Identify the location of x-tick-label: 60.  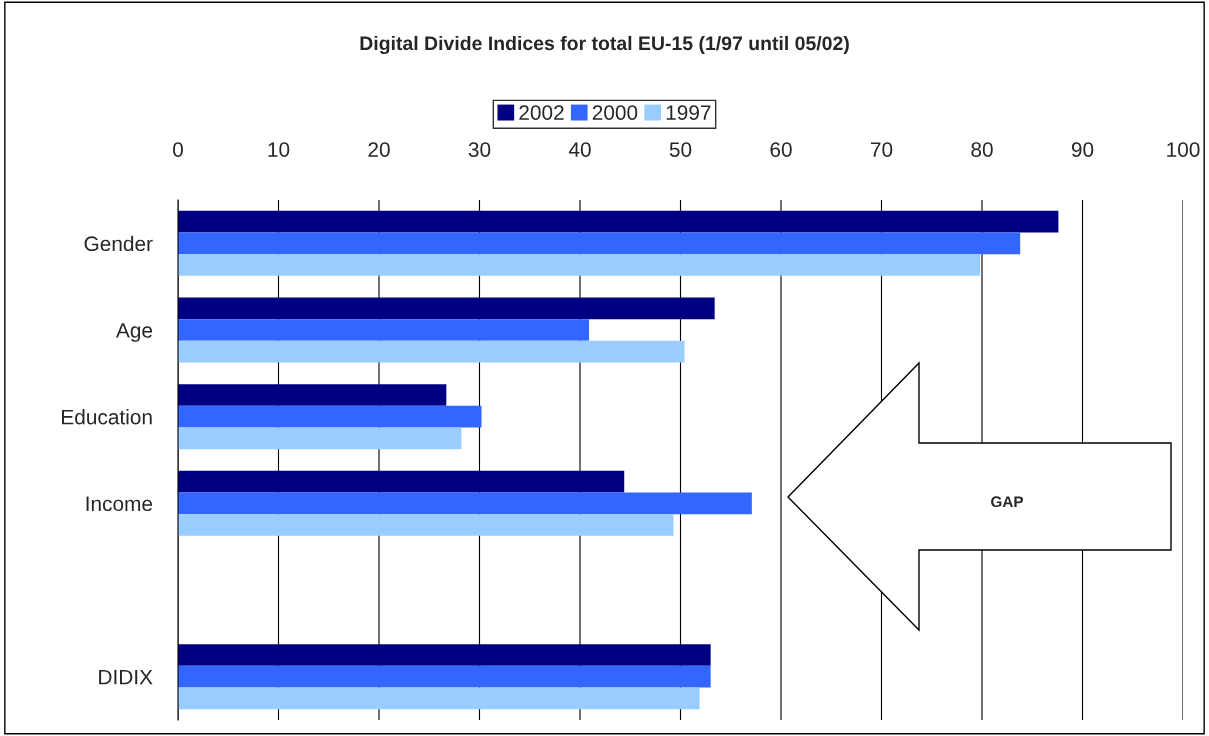
(781, 149).